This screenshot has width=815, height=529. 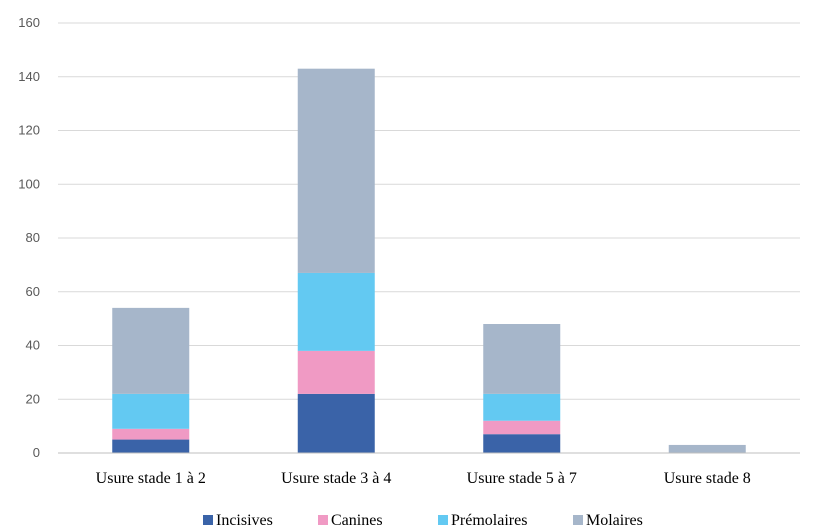 What do you see at coordinates (33, 398) in the screenshot?
I see `y-tick-label: 20` at bounding box center [33, 398].